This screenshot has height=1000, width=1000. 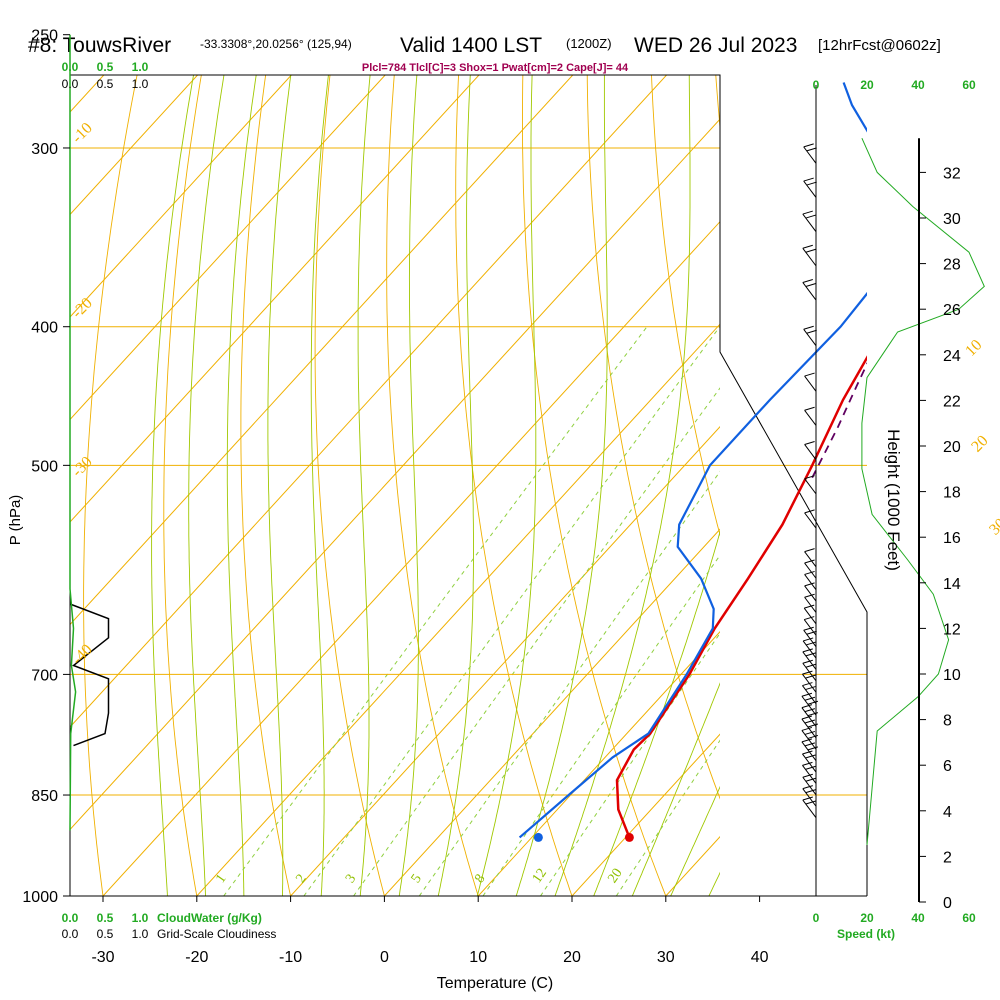 I want to click on pressure-tick-label: 1000, so click(x=40, y=897).